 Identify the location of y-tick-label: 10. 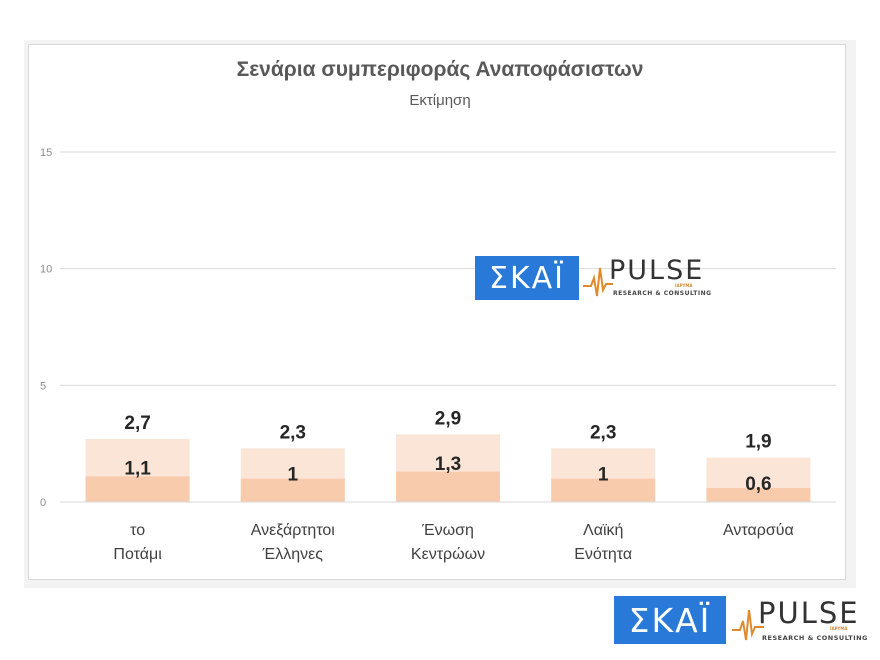
(46, 270).